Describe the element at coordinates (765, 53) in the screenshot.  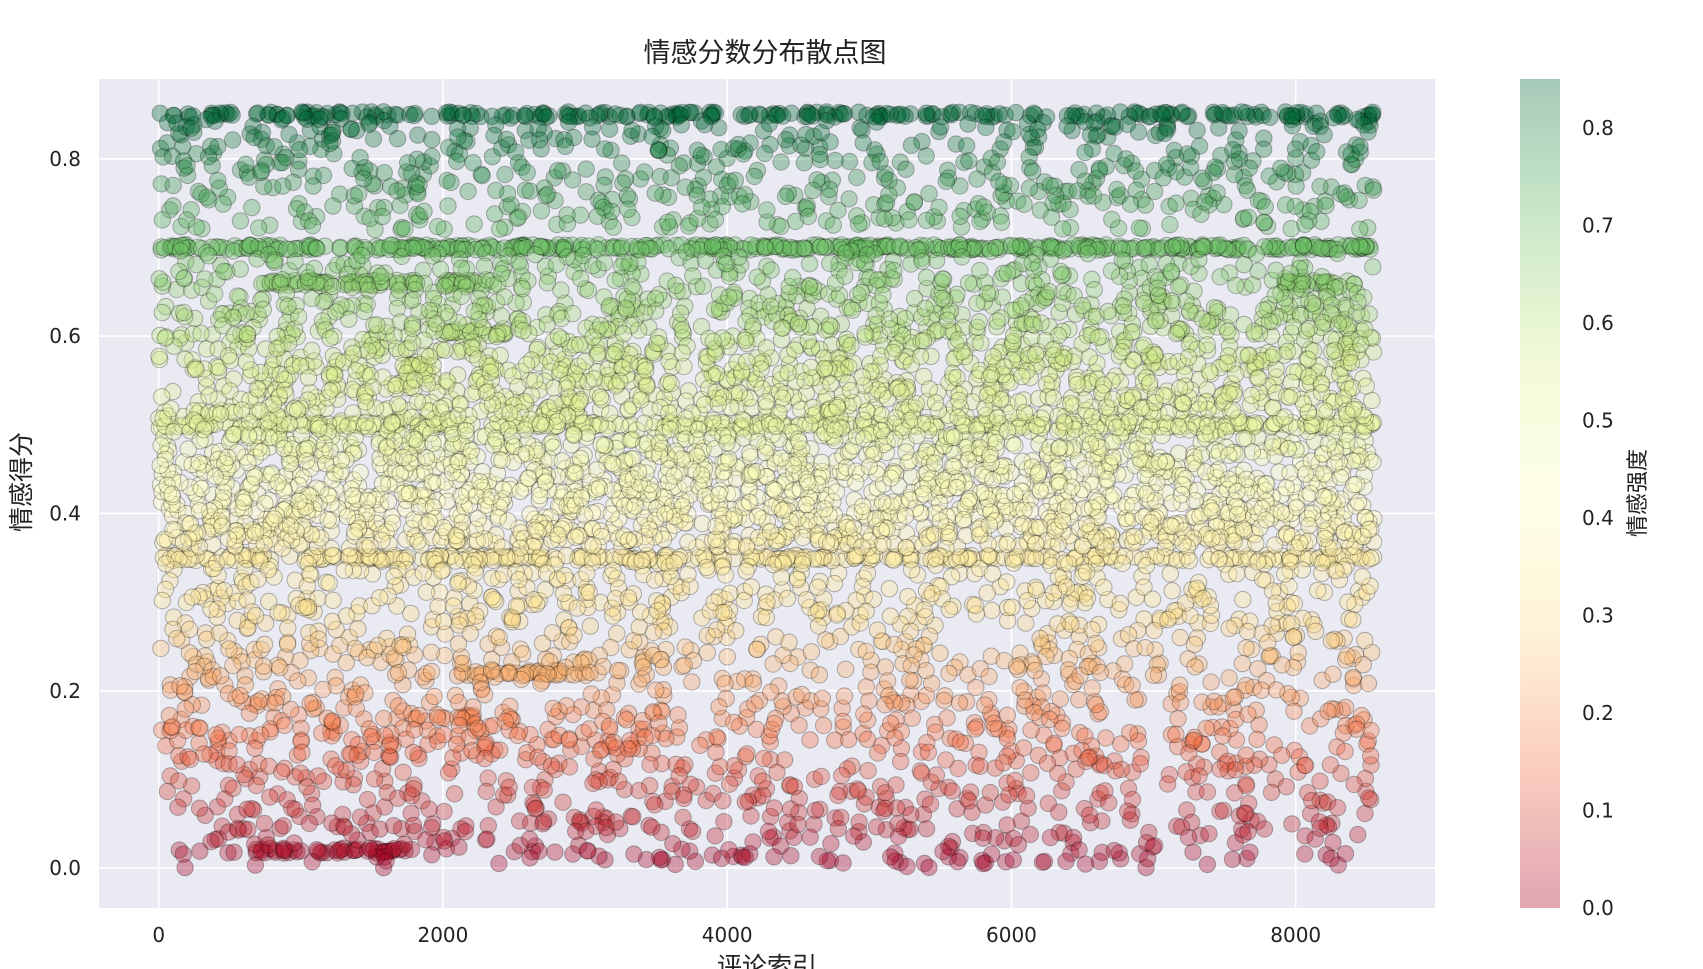
I see `chart-title: 情感分数分布散点图` at that location.